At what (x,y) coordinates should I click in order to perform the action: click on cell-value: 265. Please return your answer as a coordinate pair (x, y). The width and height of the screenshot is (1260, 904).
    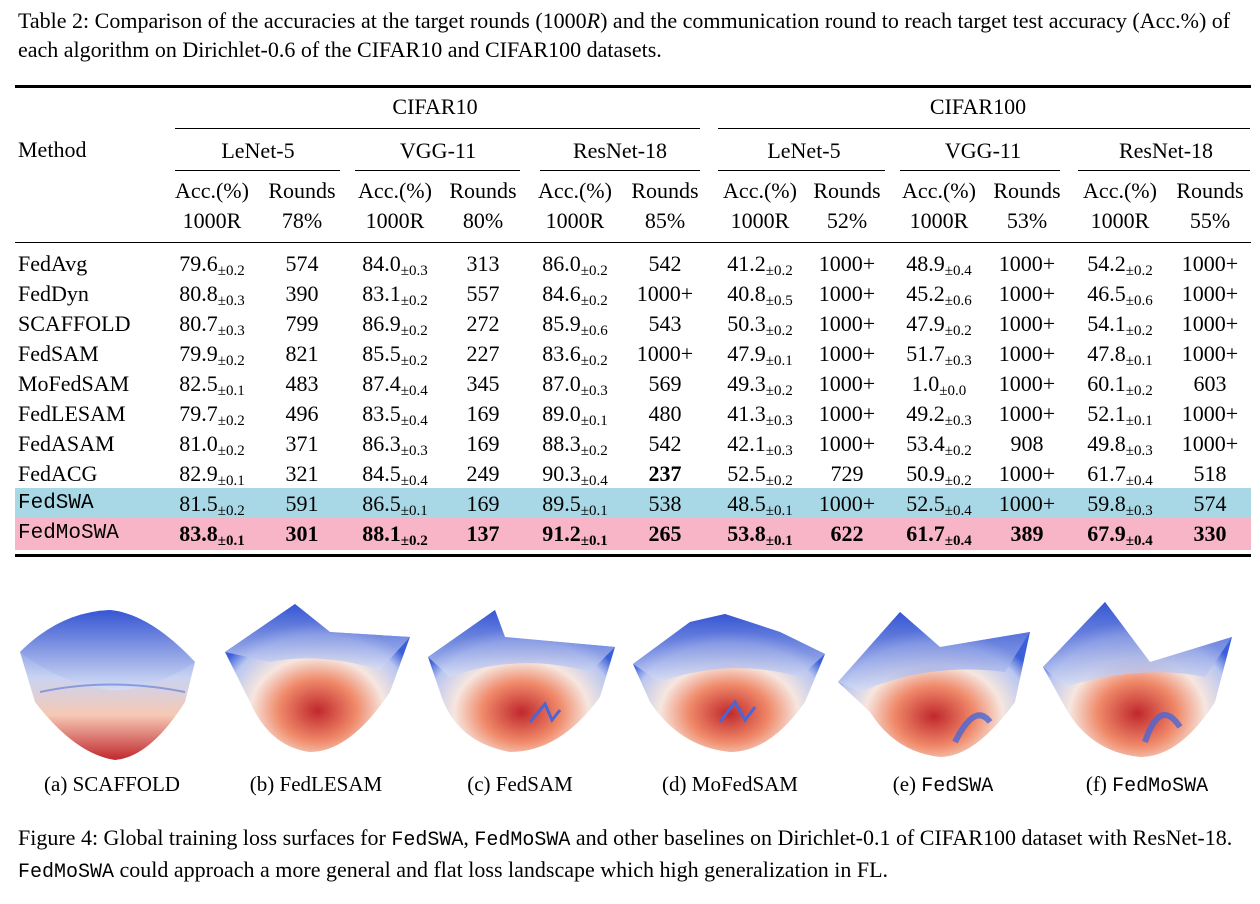
    Looking at the image, I should click on (665, 533).